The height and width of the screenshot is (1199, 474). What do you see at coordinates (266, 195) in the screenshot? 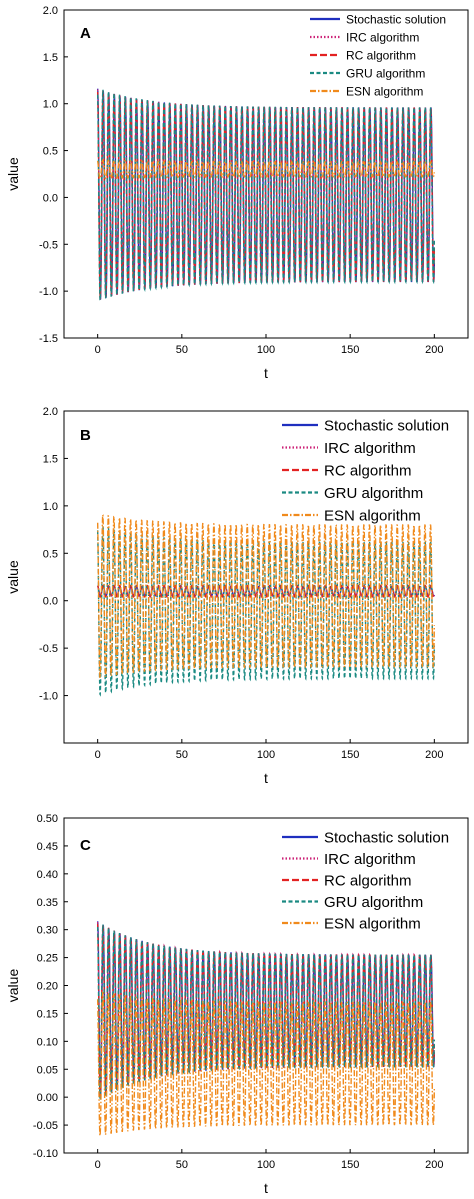
I see `series-line-gru-algorithm` at bounding box center [266, 195].